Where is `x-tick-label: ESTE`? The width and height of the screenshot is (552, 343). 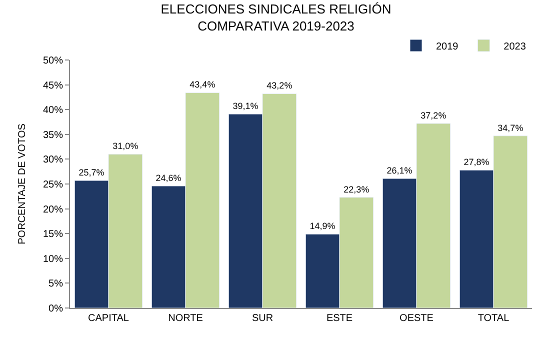
x-tick-label: ESTE is located at coordinates (339, 318).